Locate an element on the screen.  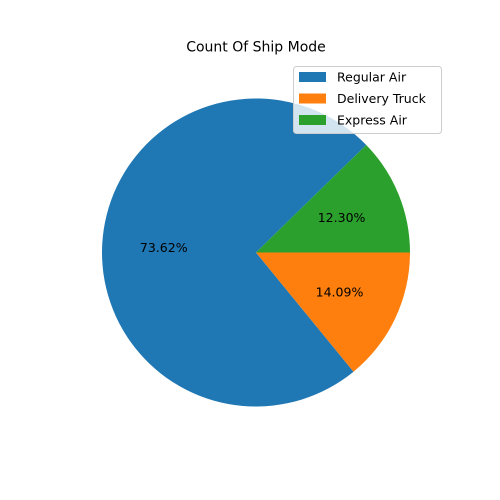
legend-label-express-air: Express Air is located at coordinates (372, 120).